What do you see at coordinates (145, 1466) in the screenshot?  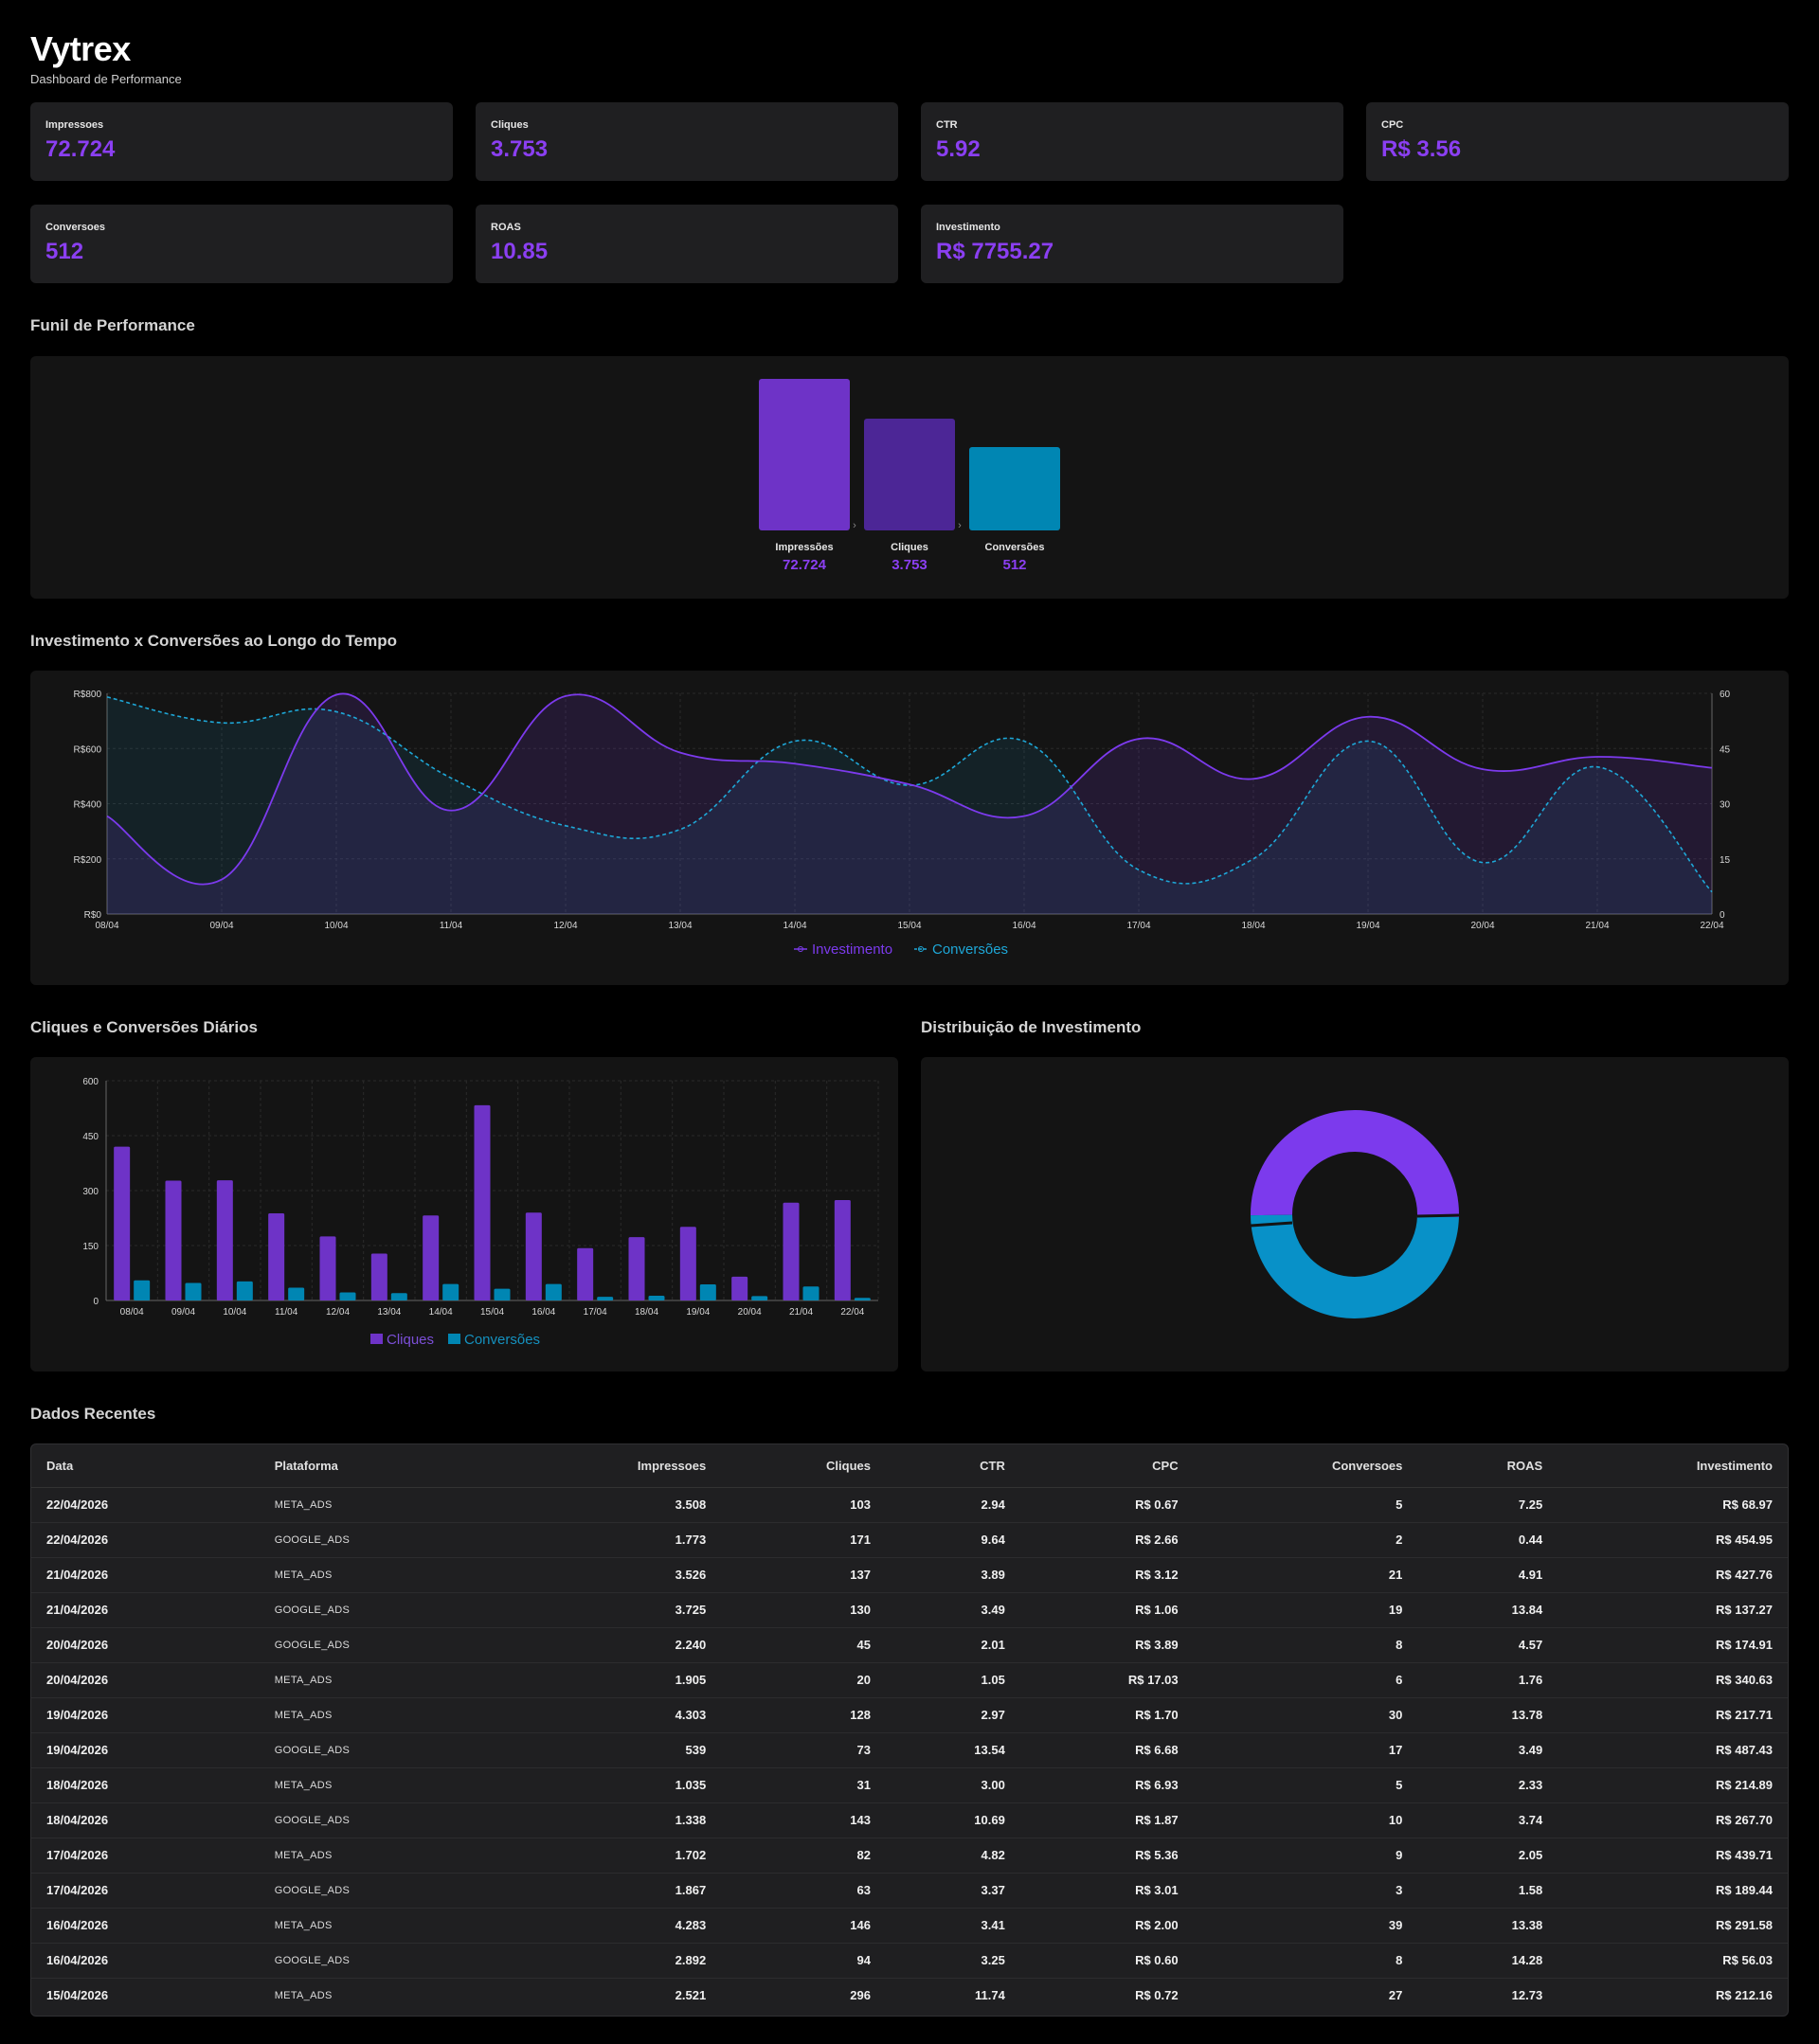 I see `column-header-data: Data` at bounding box center [145, 1466].